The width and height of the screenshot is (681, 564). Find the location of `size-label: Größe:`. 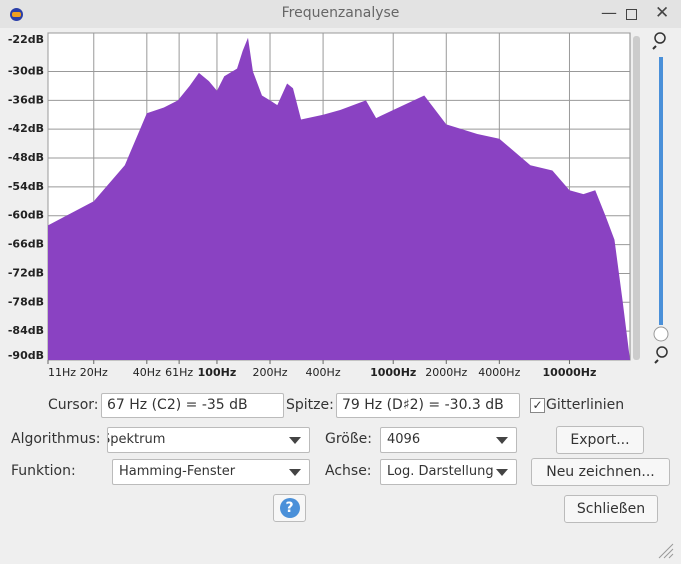

size-label: Größe: is located at coordinates (349, 439).